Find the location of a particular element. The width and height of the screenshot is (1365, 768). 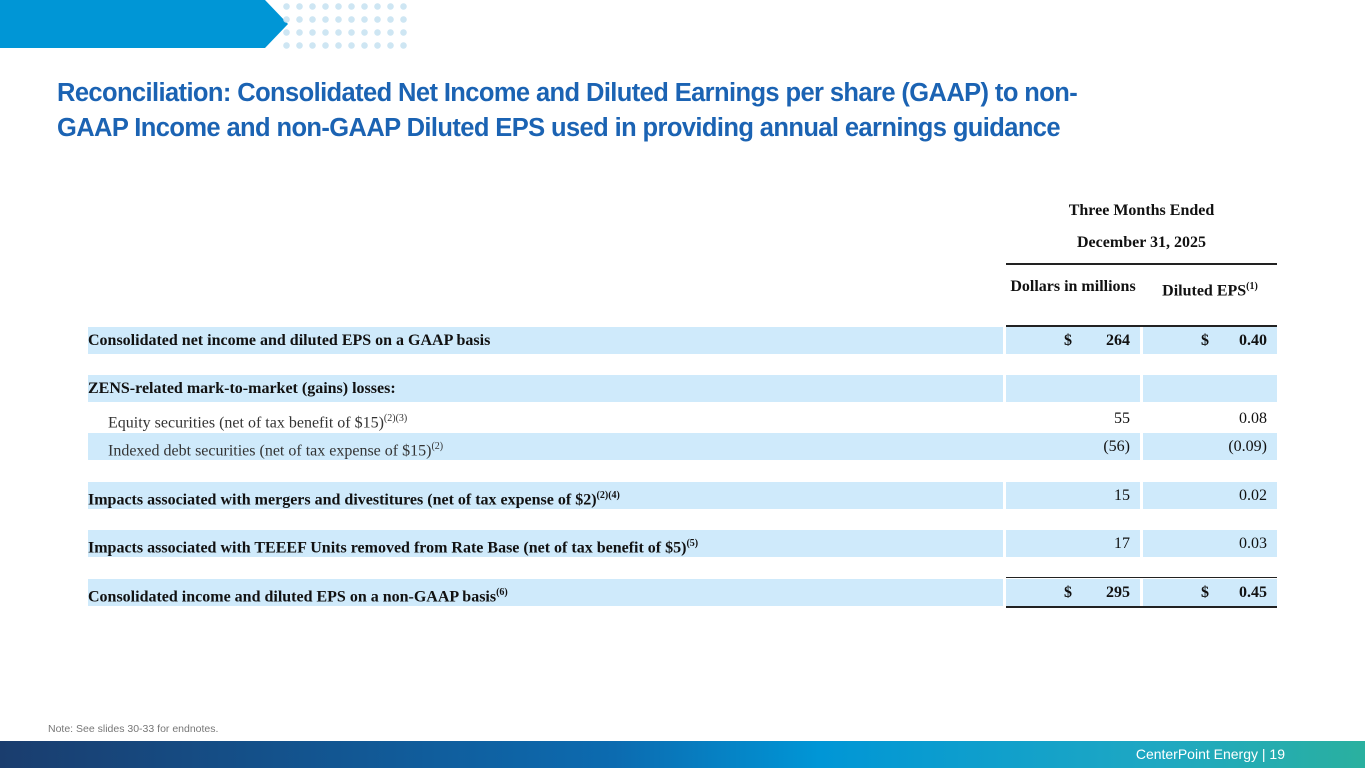

endnote: Note: See slides 30-33 for endnotes. is located at coordinates (133, 729).